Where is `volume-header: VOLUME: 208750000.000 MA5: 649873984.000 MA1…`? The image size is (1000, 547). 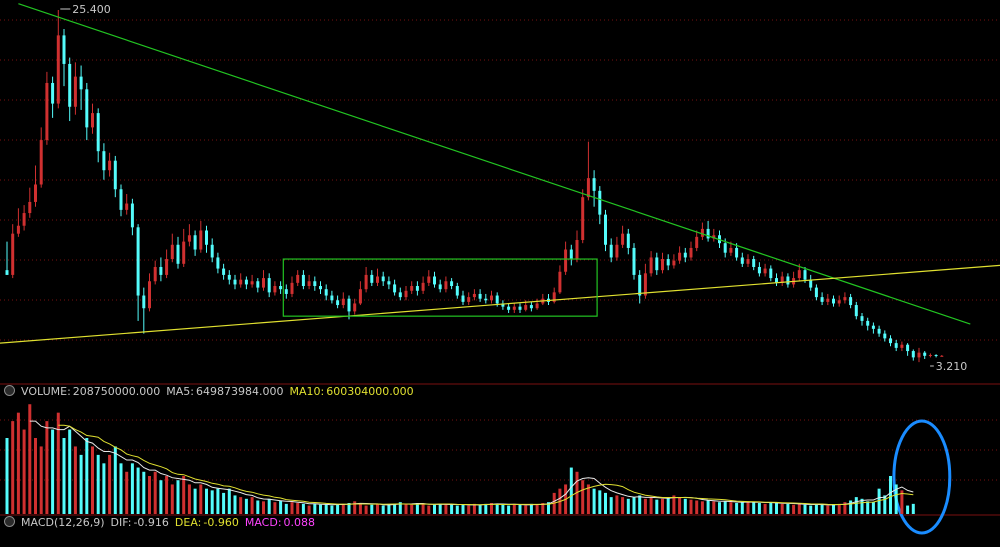
volume-header: VOLUME: 208750000.000 MA5: 649873984.000 MA1… is located at coordinates (210, 392).